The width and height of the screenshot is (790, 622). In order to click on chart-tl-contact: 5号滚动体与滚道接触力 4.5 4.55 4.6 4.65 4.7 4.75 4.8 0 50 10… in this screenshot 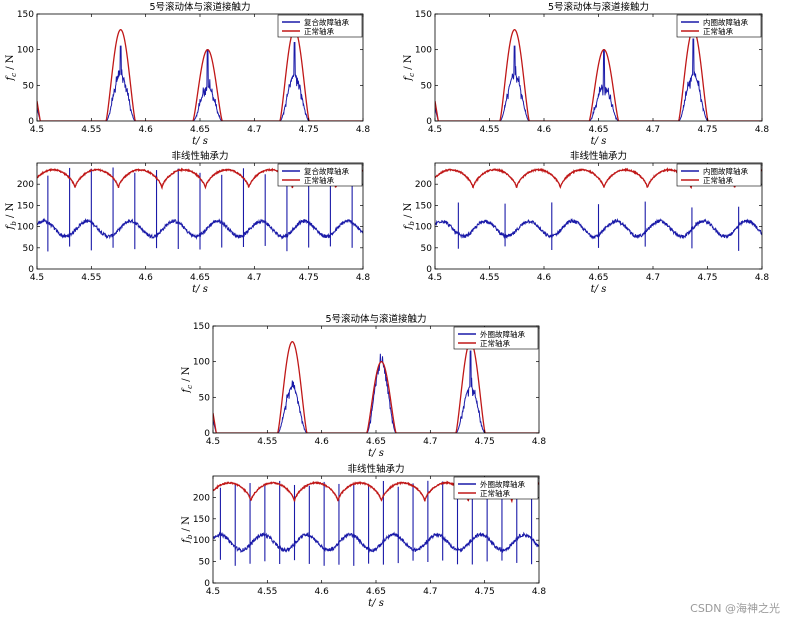, I will do `click(187, 74)`.